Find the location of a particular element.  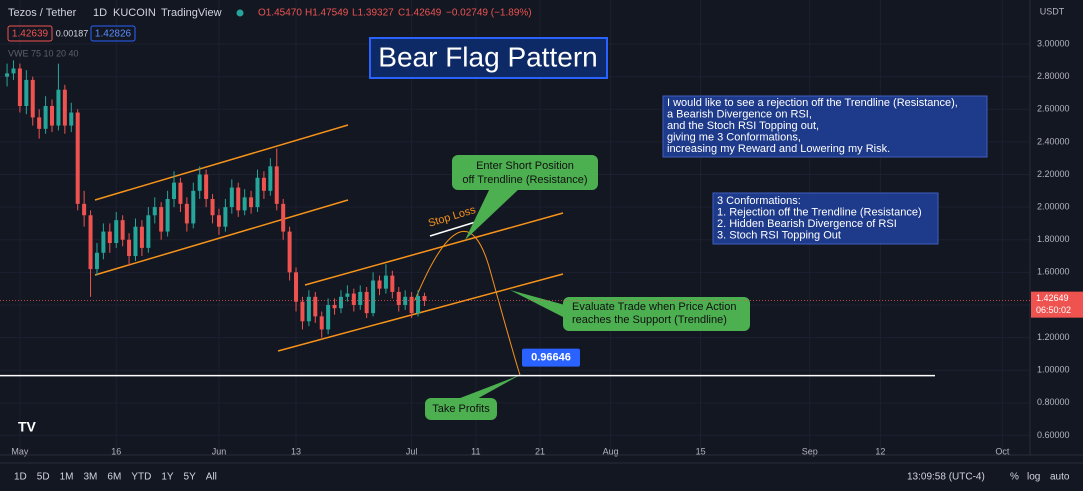

exchange: KUCOIN is located at coordinates (134, 13).